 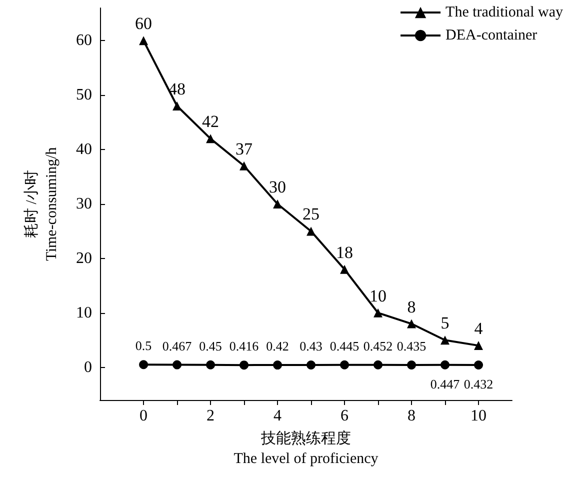 I want to click on data-label: 10, so click(x=378, y=296).